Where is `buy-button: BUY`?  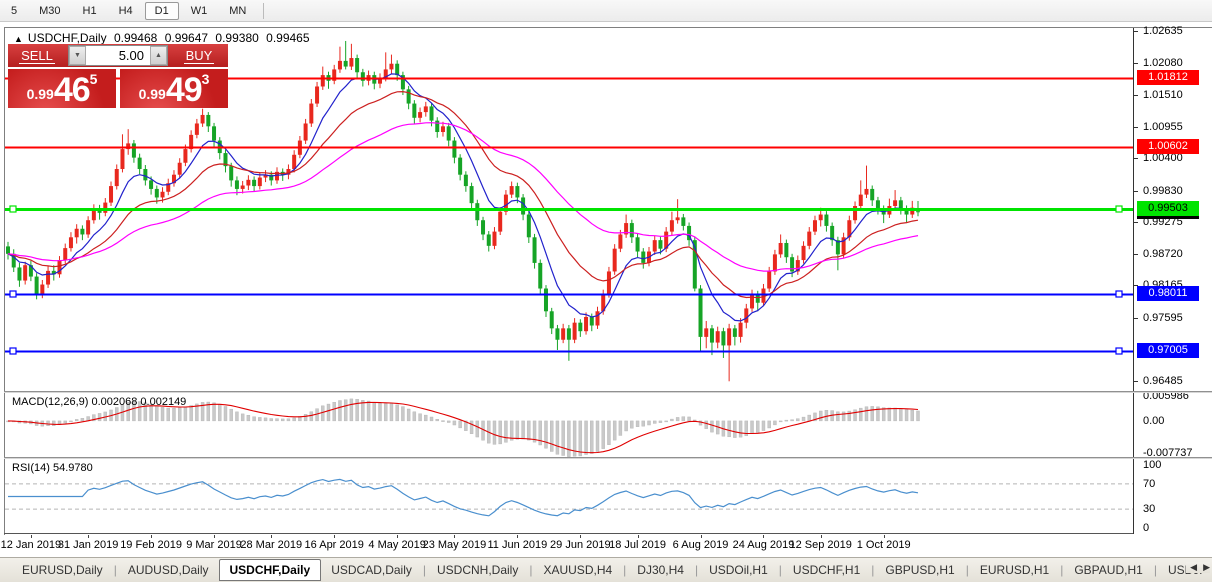
buy-button: BUY is located at coordinates (199, 56).